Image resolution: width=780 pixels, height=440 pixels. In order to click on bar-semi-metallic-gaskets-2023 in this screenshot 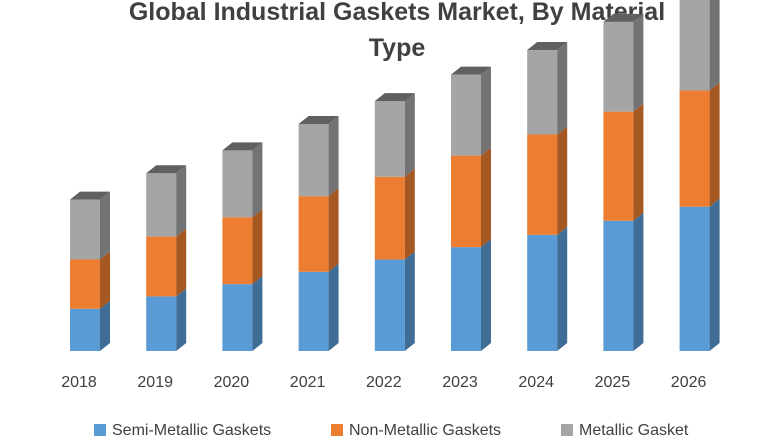, I will do `click(471, 295)`.